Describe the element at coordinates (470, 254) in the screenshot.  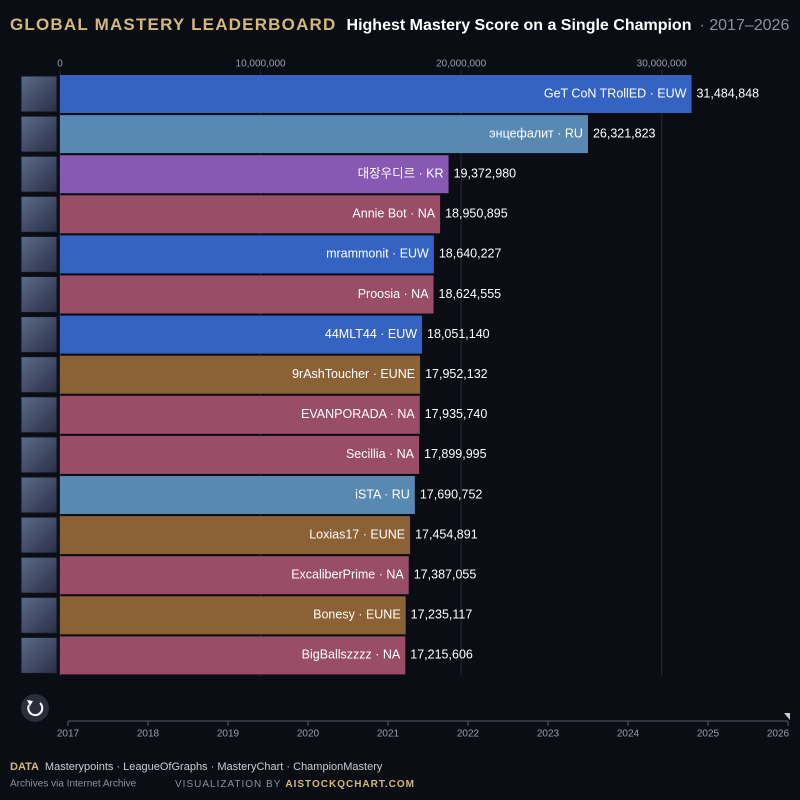
I see `value-label: 18,640,227` at that location.